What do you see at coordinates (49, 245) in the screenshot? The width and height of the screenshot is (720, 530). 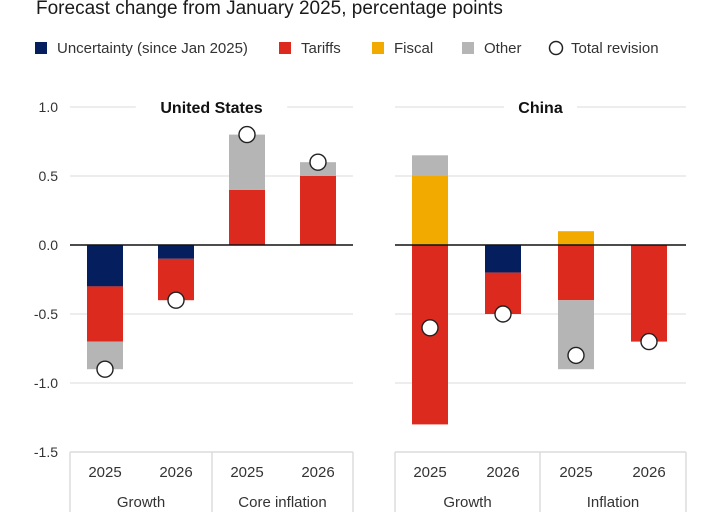 I see `y-tick-label: 0.0` at bounding box center [49, 245].